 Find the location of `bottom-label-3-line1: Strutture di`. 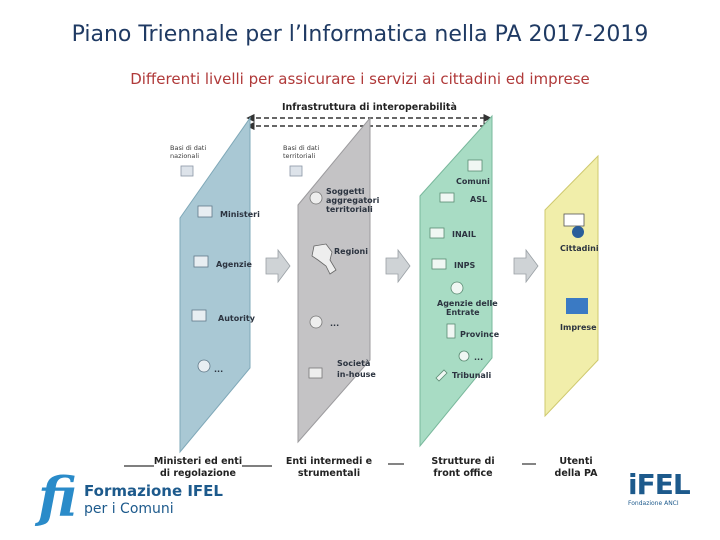

bottom-label-3-line1: Strutture di is located at coordinates (462, 461).